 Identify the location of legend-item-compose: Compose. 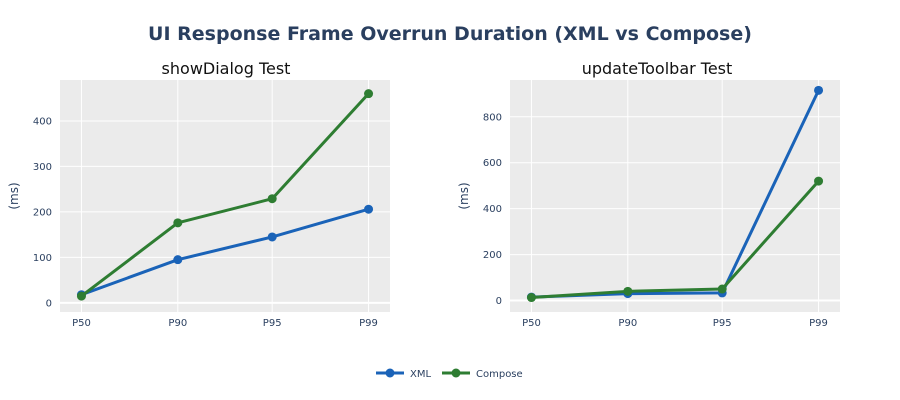
(482, 374).